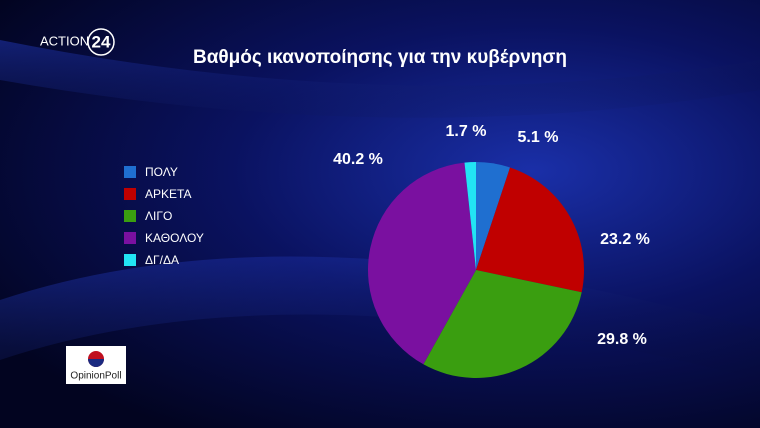 Image resolution: width=760 pixels, height=428 pixels. What do you see at coordinates (96, 363) in the screenshot?
I see `pollster-logo-mark` at bounding box center [96, 363].